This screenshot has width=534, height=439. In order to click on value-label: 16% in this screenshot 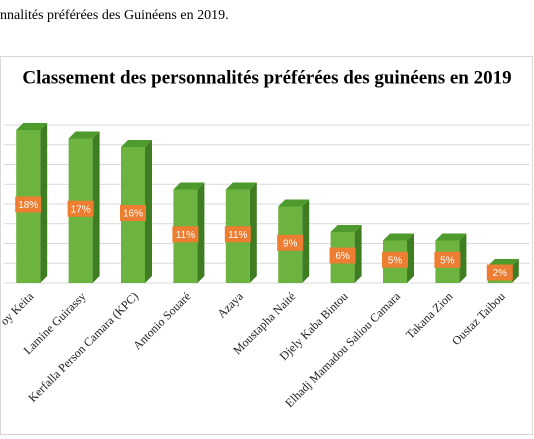, I will do `click(133, 214)`.